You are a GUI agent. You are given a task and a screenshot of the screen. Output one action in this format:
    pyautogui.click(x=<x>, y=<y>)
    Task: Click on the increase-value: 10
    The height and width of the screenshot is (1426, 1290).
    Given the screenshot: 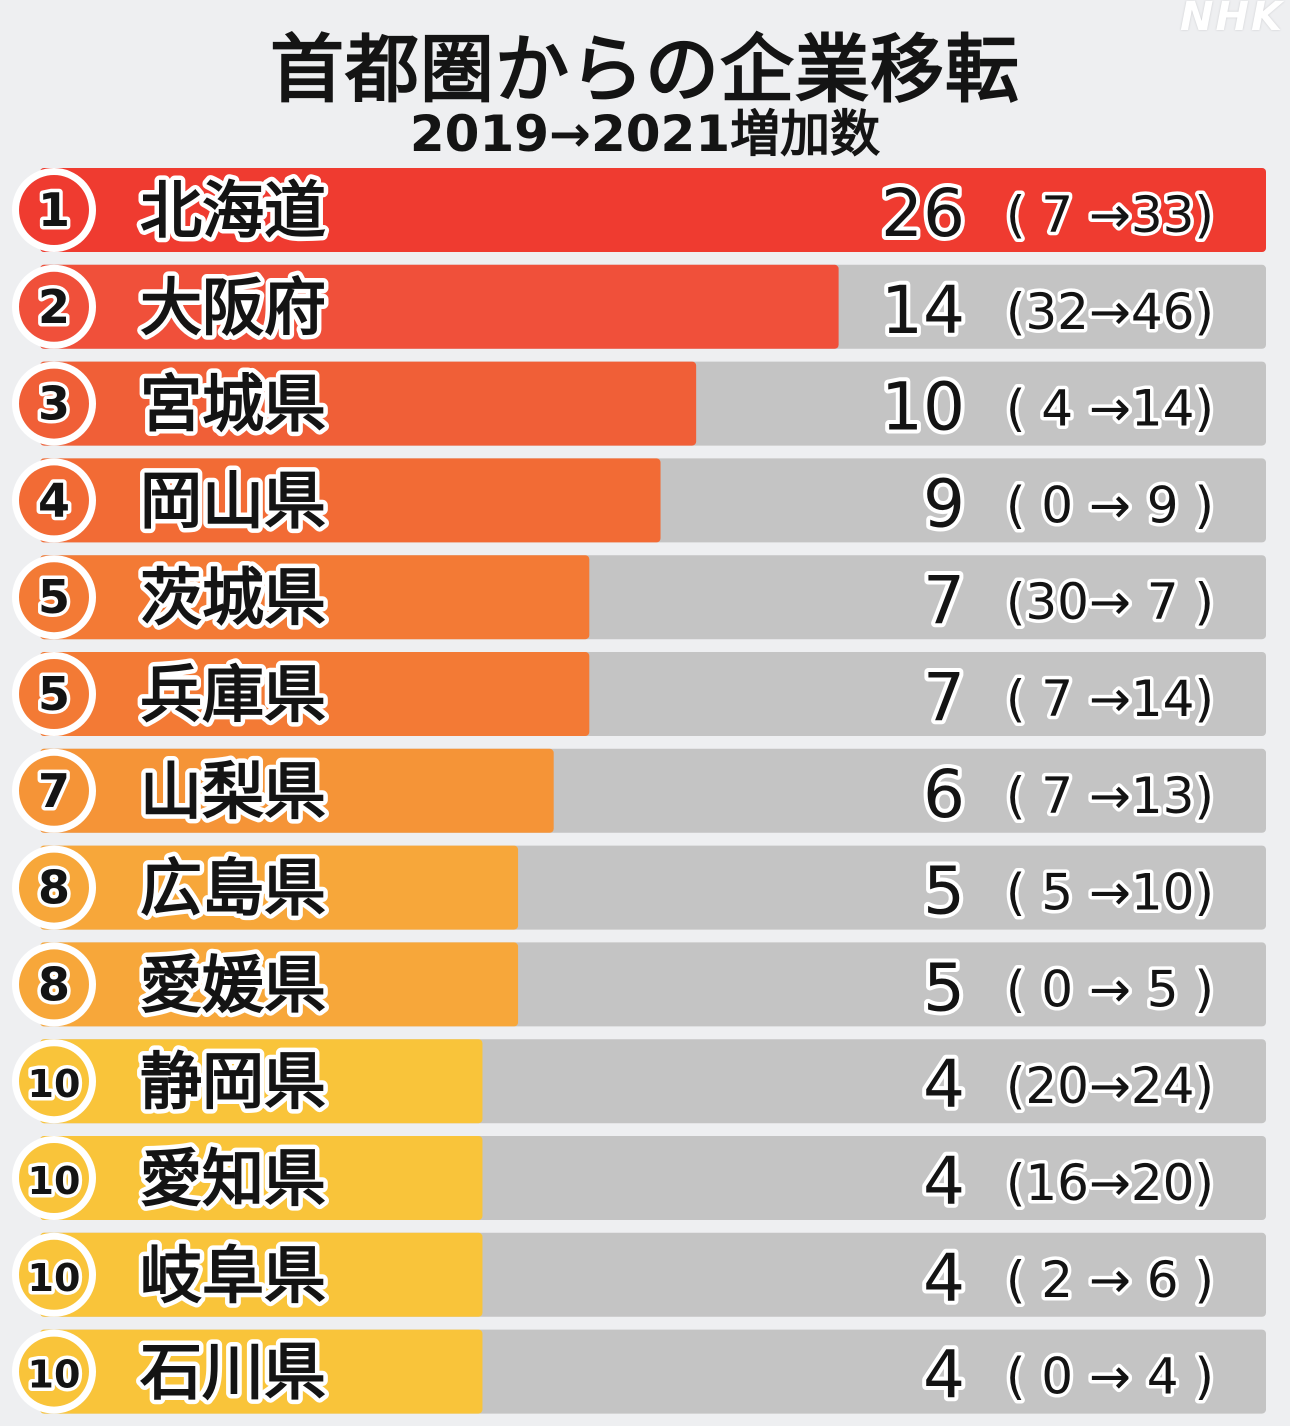 What is the action you would take?
    pyautogui.click(x=923, y=407)
    